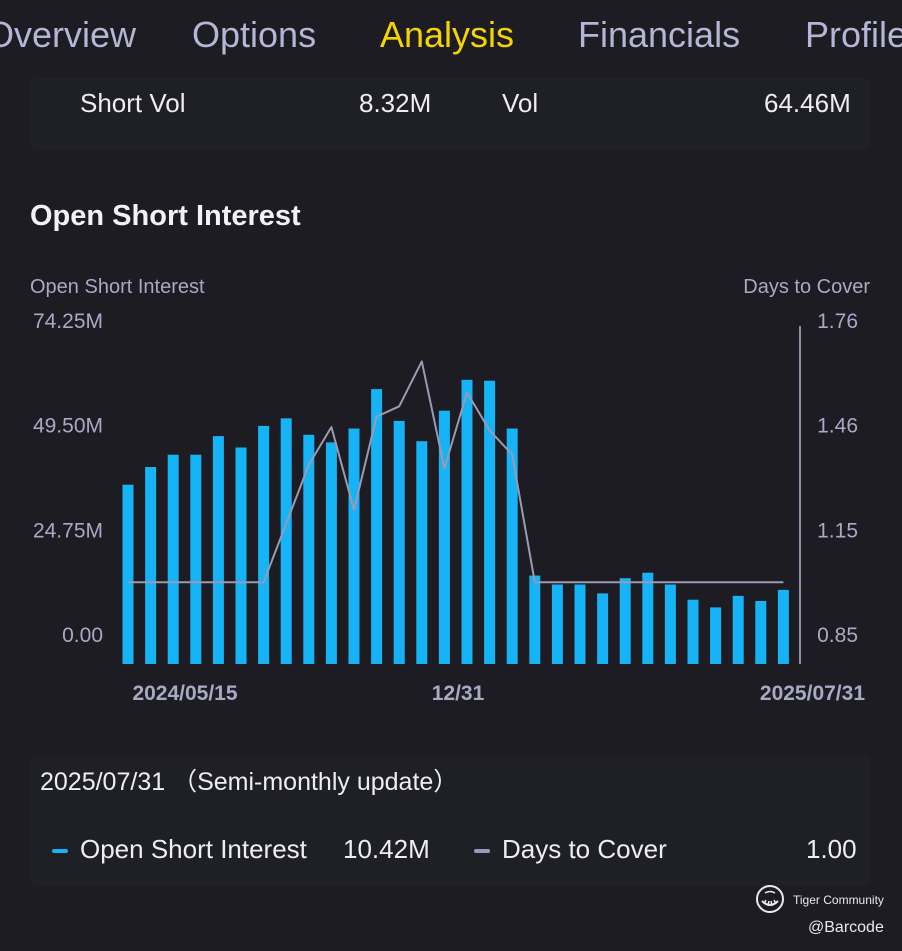 The width and height of the screenshot is (902, 951). Describe the element at coordinates (812, 693) in the screenshot. I see `x-tick-label: 2025/07/31` at that location.